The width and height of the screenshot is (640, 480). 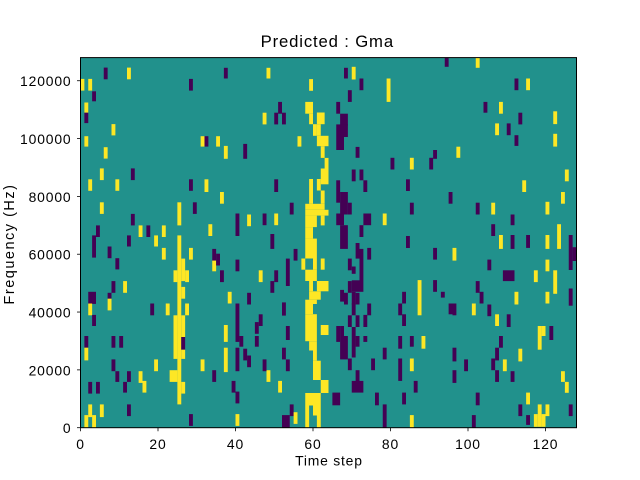 I want to click on svg-text: 100000, so click(x=45, y=139).